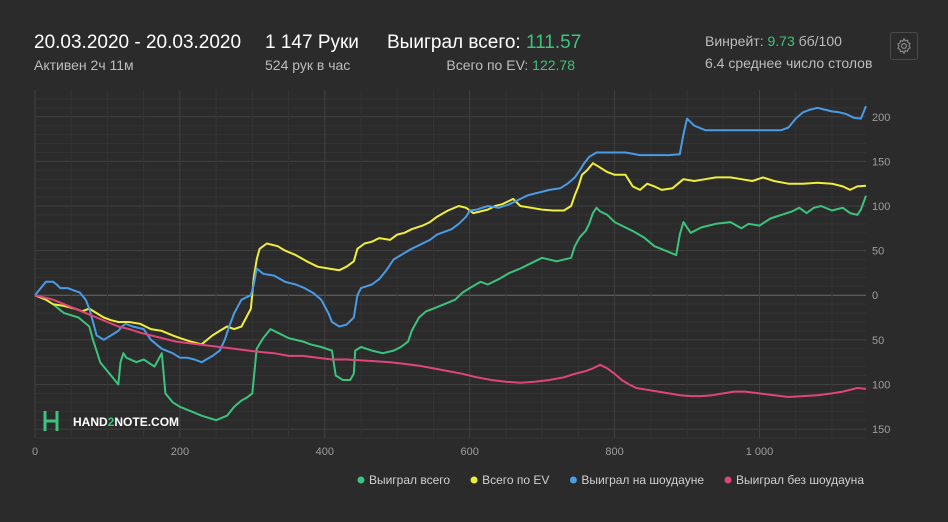 The width and height of the screenshot is (948, 522). I want to click on logo-text-hand: HAND, so click(90, 422).